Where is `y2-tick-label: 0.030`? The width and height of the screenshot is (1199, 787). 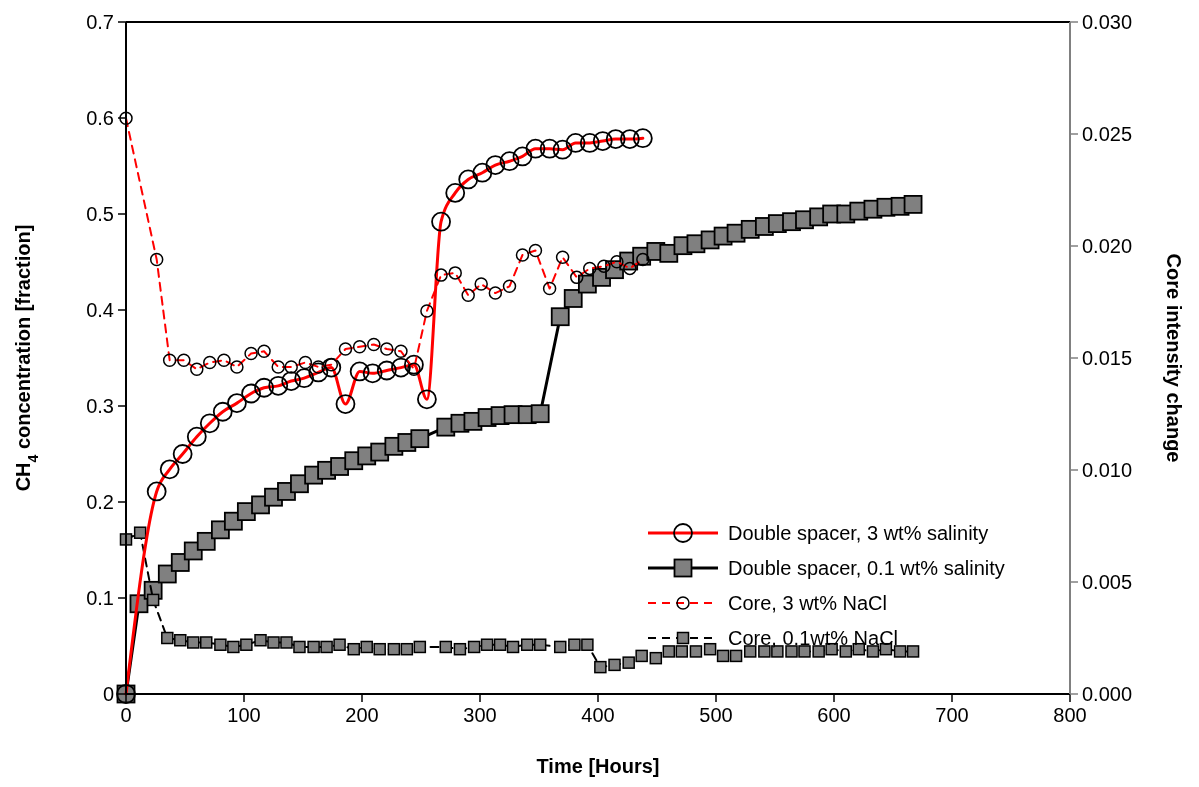 y2-tick-label: 0.030 is located at coordinates (1107, 22).